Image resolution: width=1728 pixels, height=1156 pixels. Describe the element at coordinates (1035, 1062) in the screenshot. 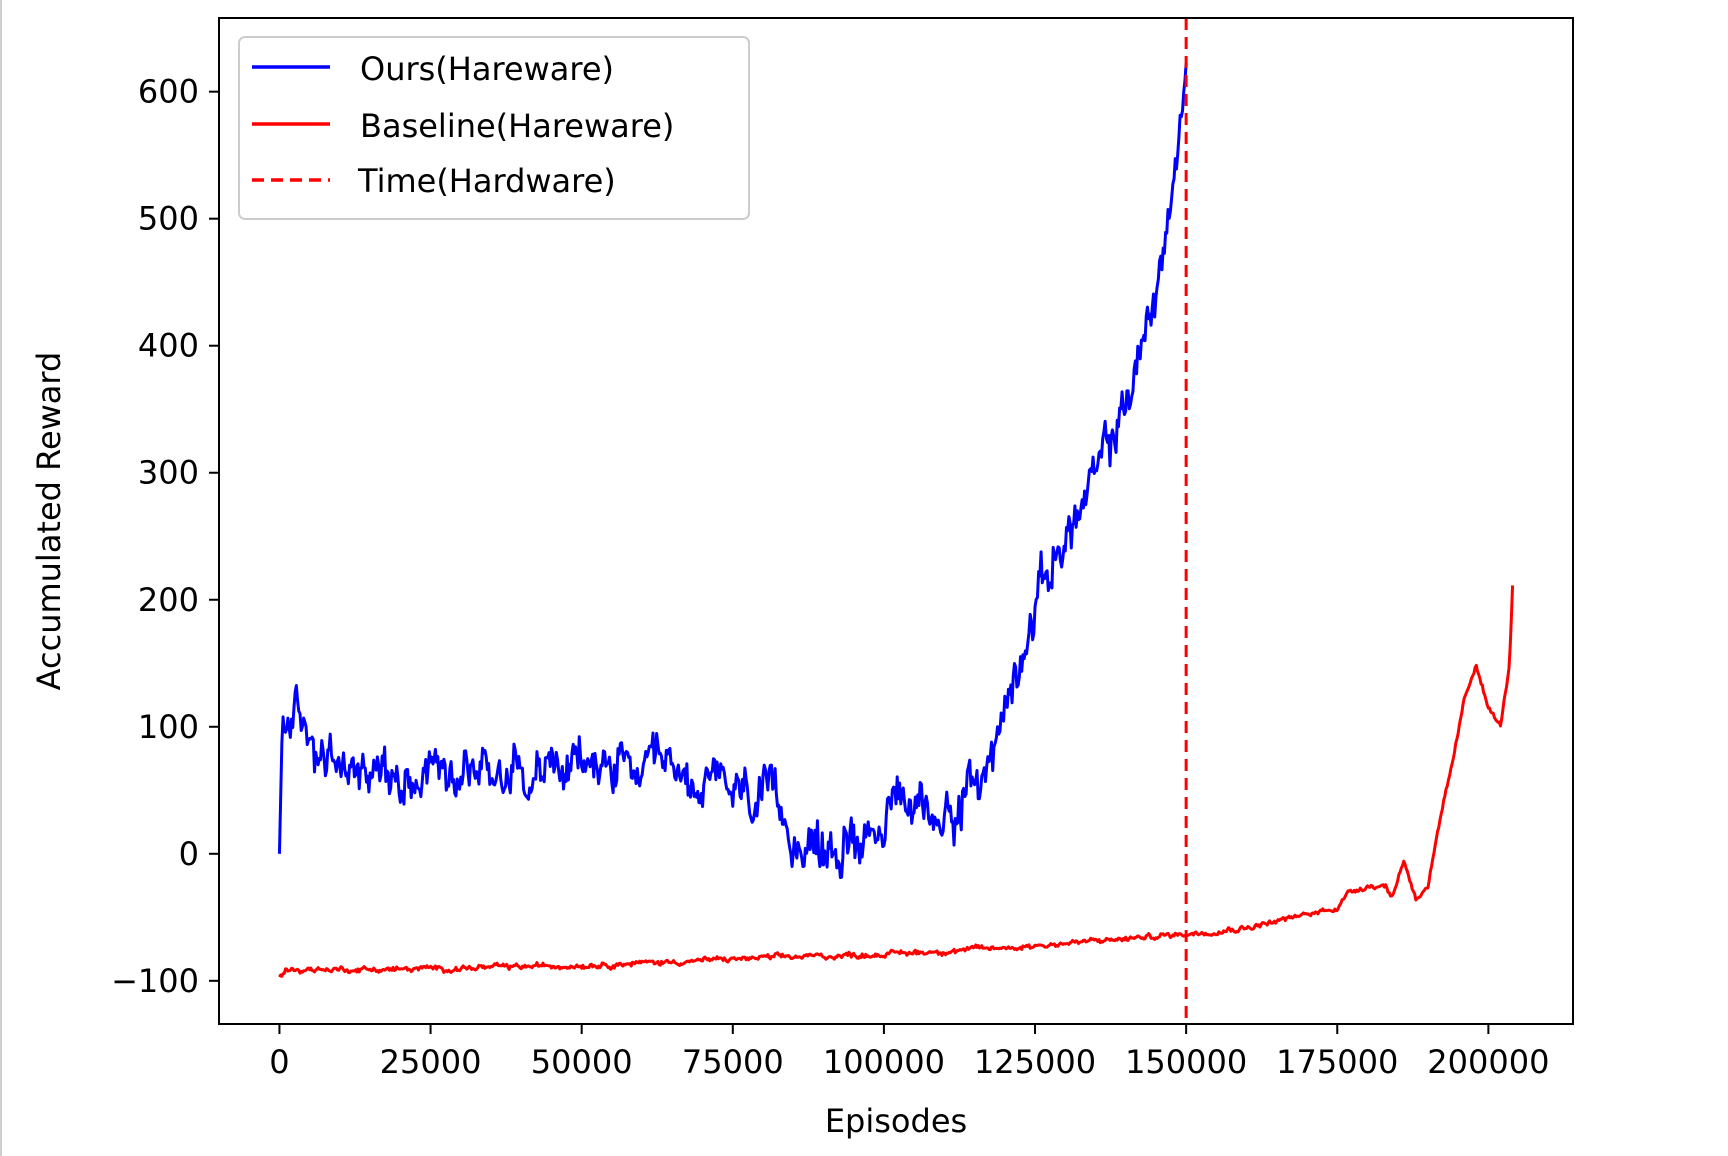

I see `x-tick-label: 125000` at that location.